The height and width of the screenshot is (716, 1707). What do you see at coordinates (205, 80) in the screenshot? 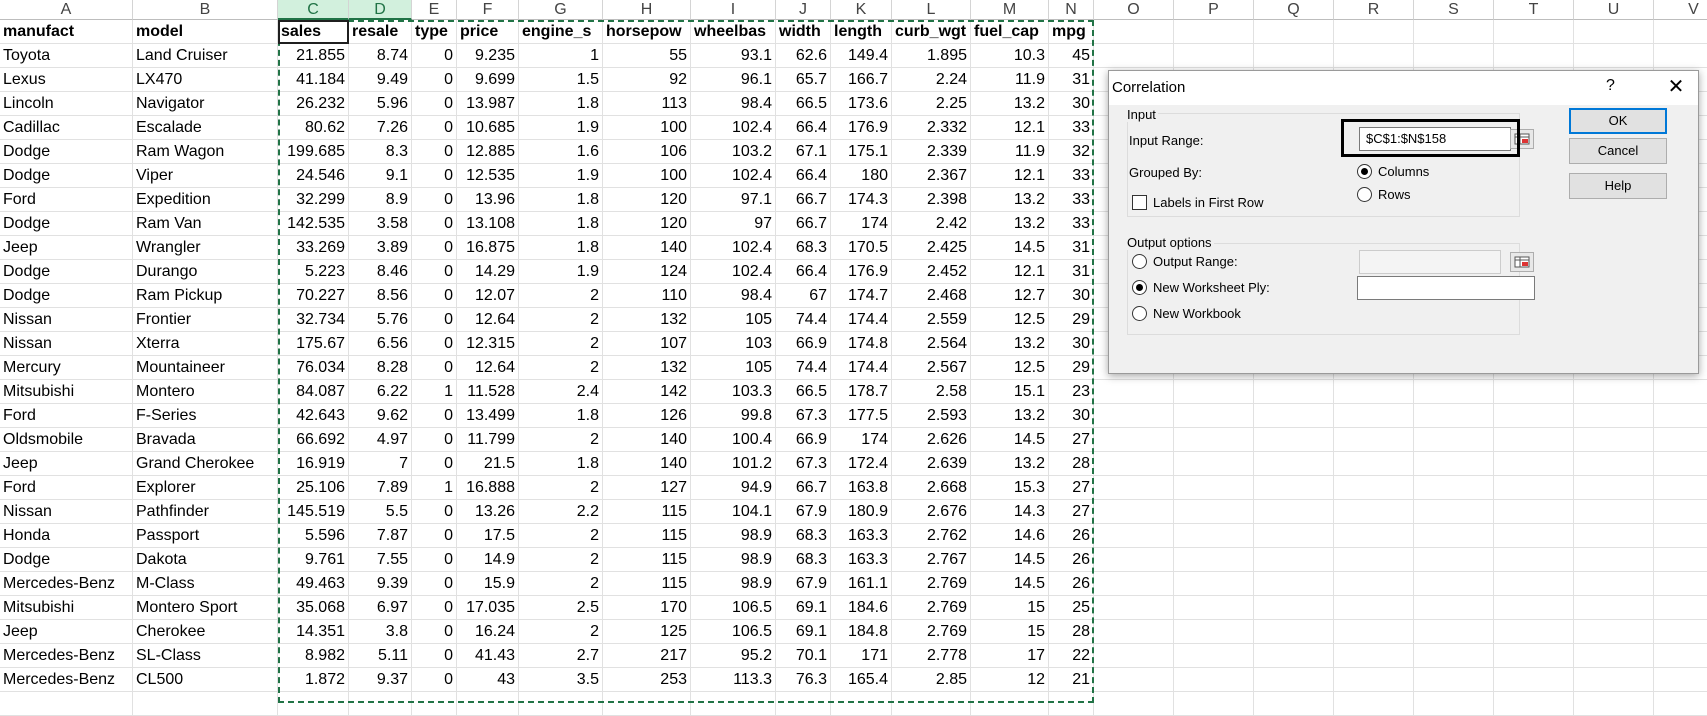
I see `table-cell: LX470` at bounding box center [205, 80].